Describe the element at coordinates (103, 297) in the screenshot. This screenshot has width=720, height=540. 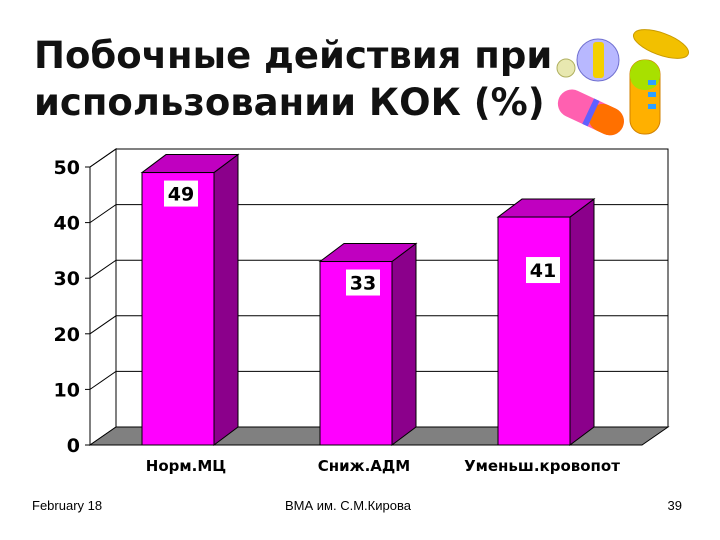
I see `chart-side-wall` at that location.